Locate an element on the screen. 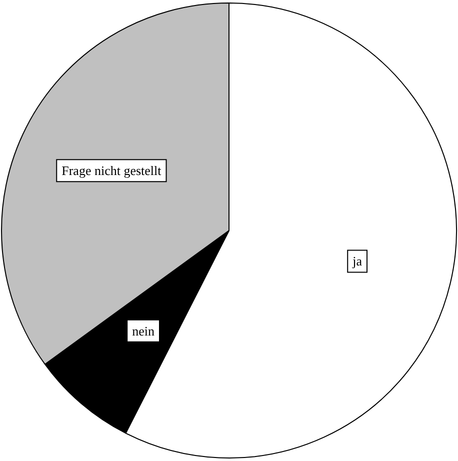  slice-label: ja is located at coordinates (357, 261).